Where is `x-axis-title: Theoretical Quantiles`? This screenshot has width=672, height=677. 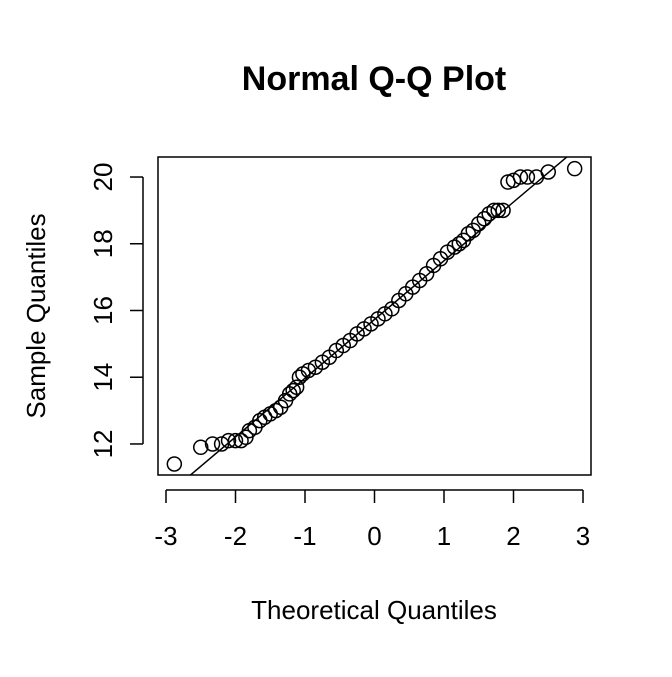
x-axis-title: Theoretical Quantiles is located at coordinates (374, 610).